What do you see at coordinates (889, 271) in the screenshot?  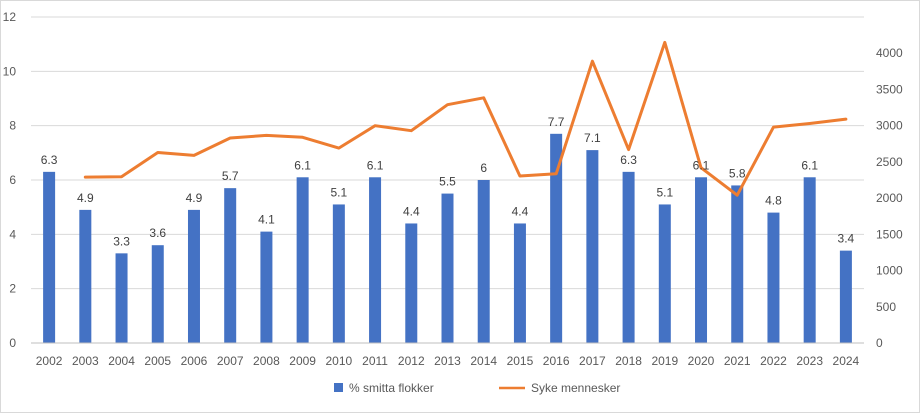 I see `y2-tick-label: 1000` at bounding box center [889, 271].